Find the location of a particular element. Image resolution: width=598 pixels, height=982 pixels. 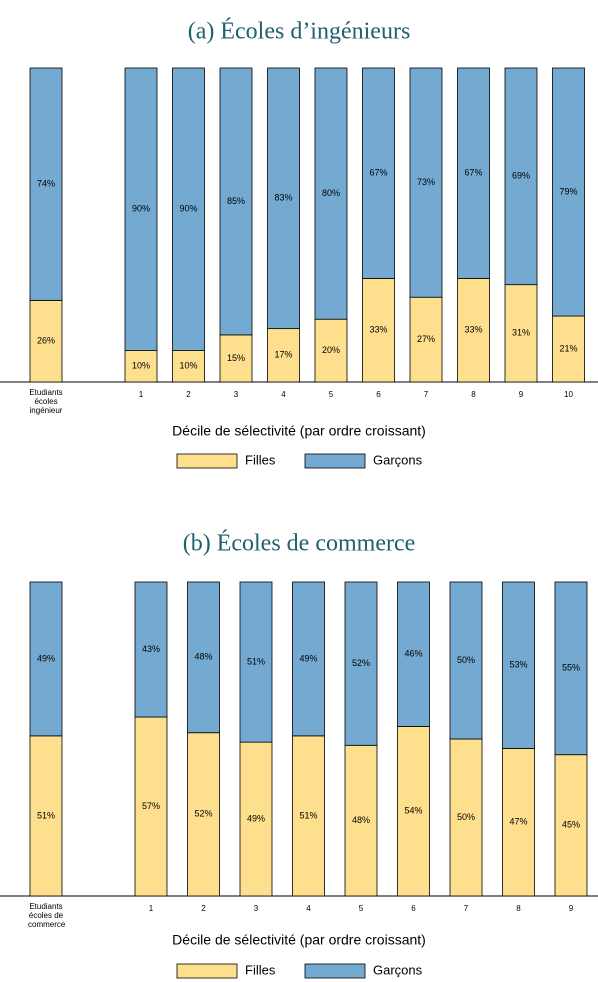

value-label: 85% is located at coordinates (236, 201).